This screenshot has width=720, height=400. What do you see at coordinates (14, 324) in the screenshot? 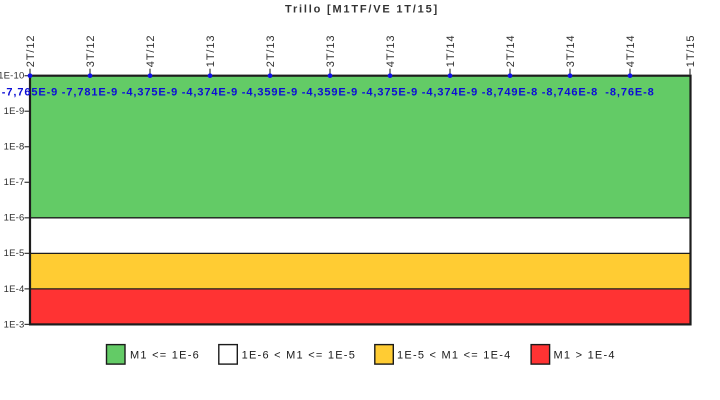
I see `svg-text: 1E-3` at bounding box center [14, 324].